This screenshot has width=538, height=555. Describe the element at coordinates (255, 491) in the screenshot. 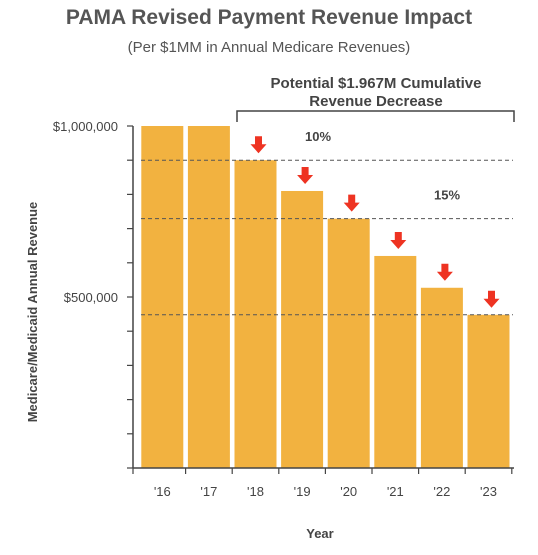

I see `x-tick-label: '18` at that location.